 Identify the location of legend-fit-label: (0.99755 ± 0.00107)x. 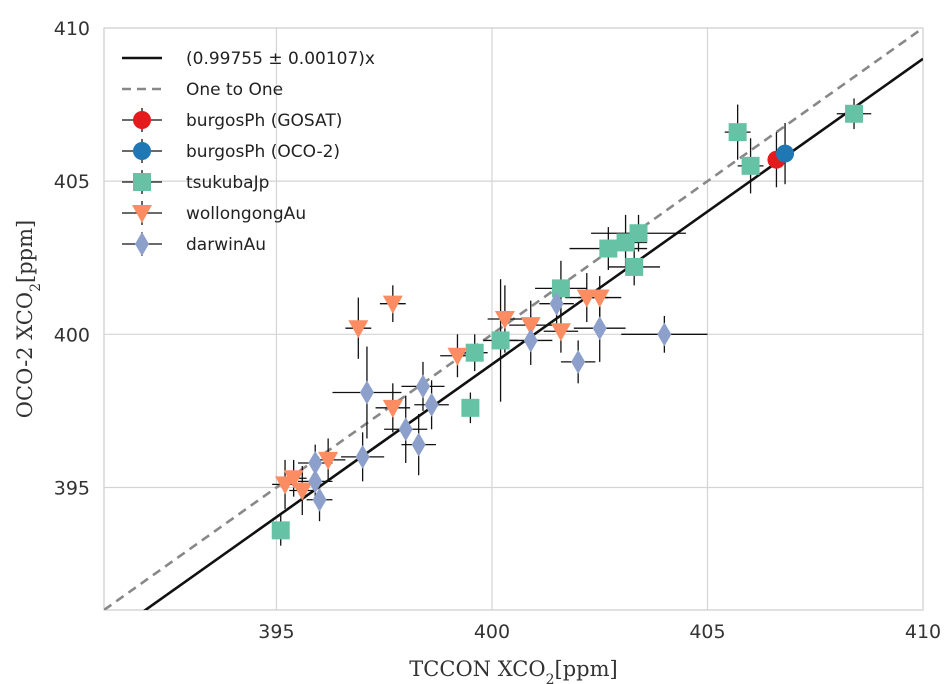
(280, 59).